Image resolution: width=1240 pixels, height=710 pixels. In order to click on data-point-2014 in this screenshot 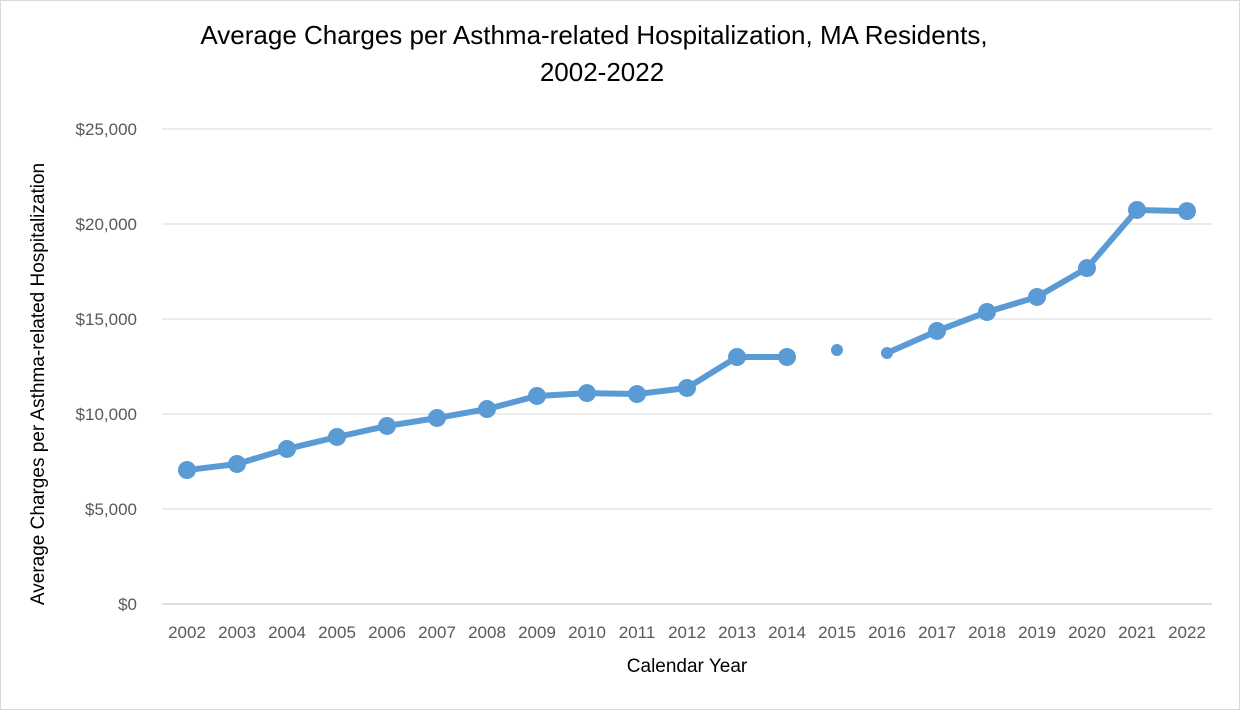, I will do `click(787, 357)`.